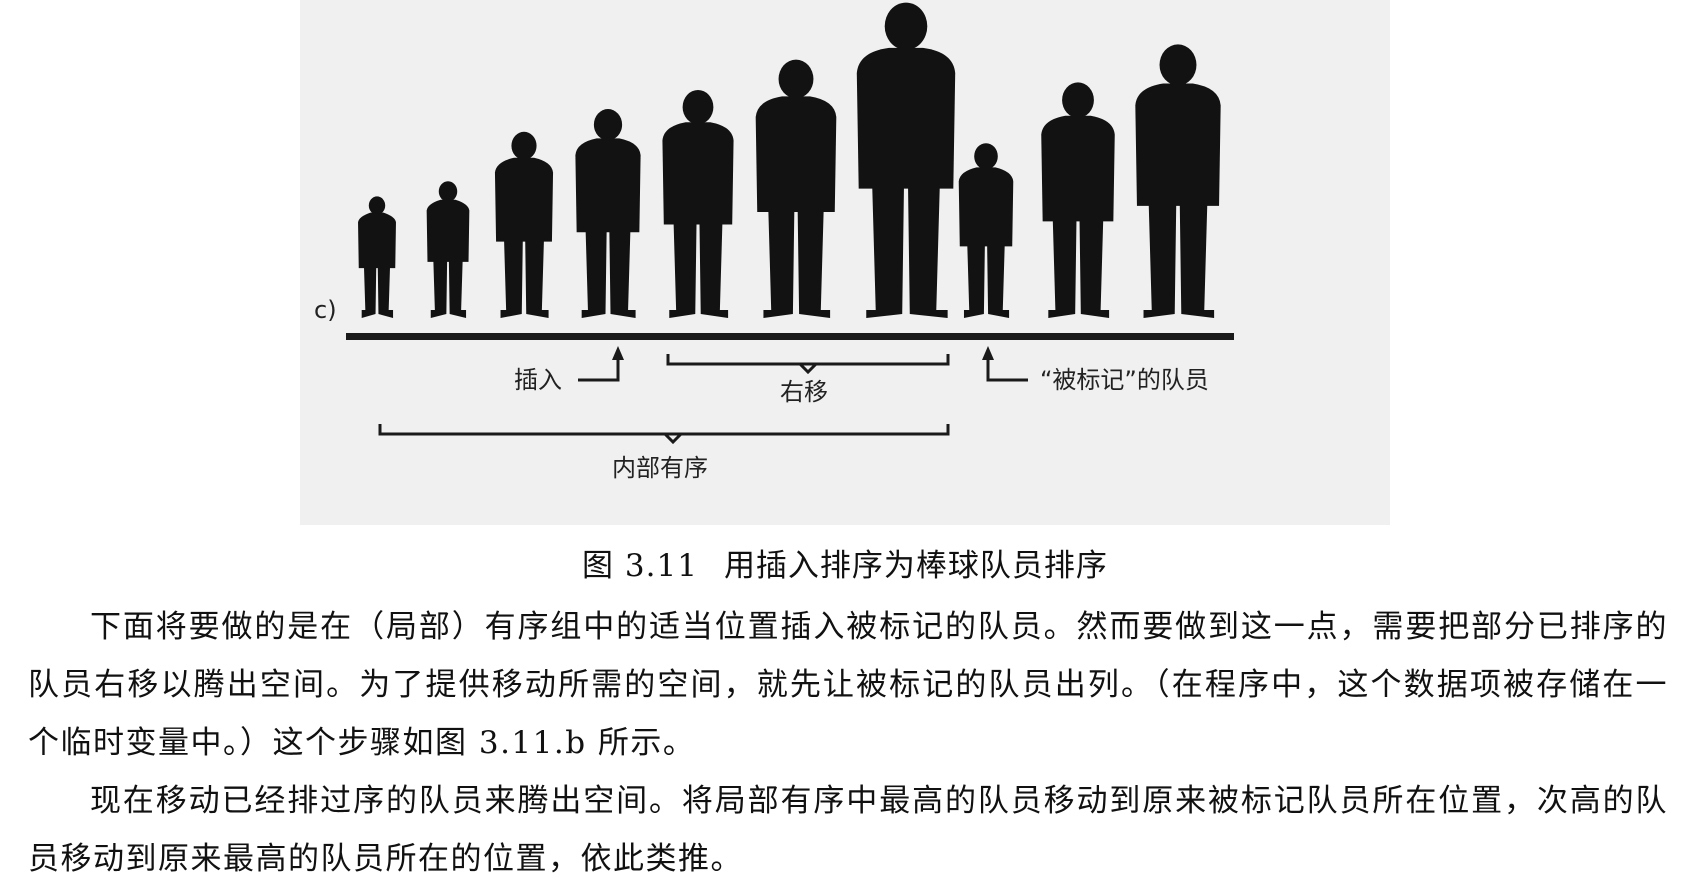 Image resolution: width=1690 pixels, height=888 pixels. Describe the element at coordinates (790, 336) in the screenshot. I see `standing-line` at that location.